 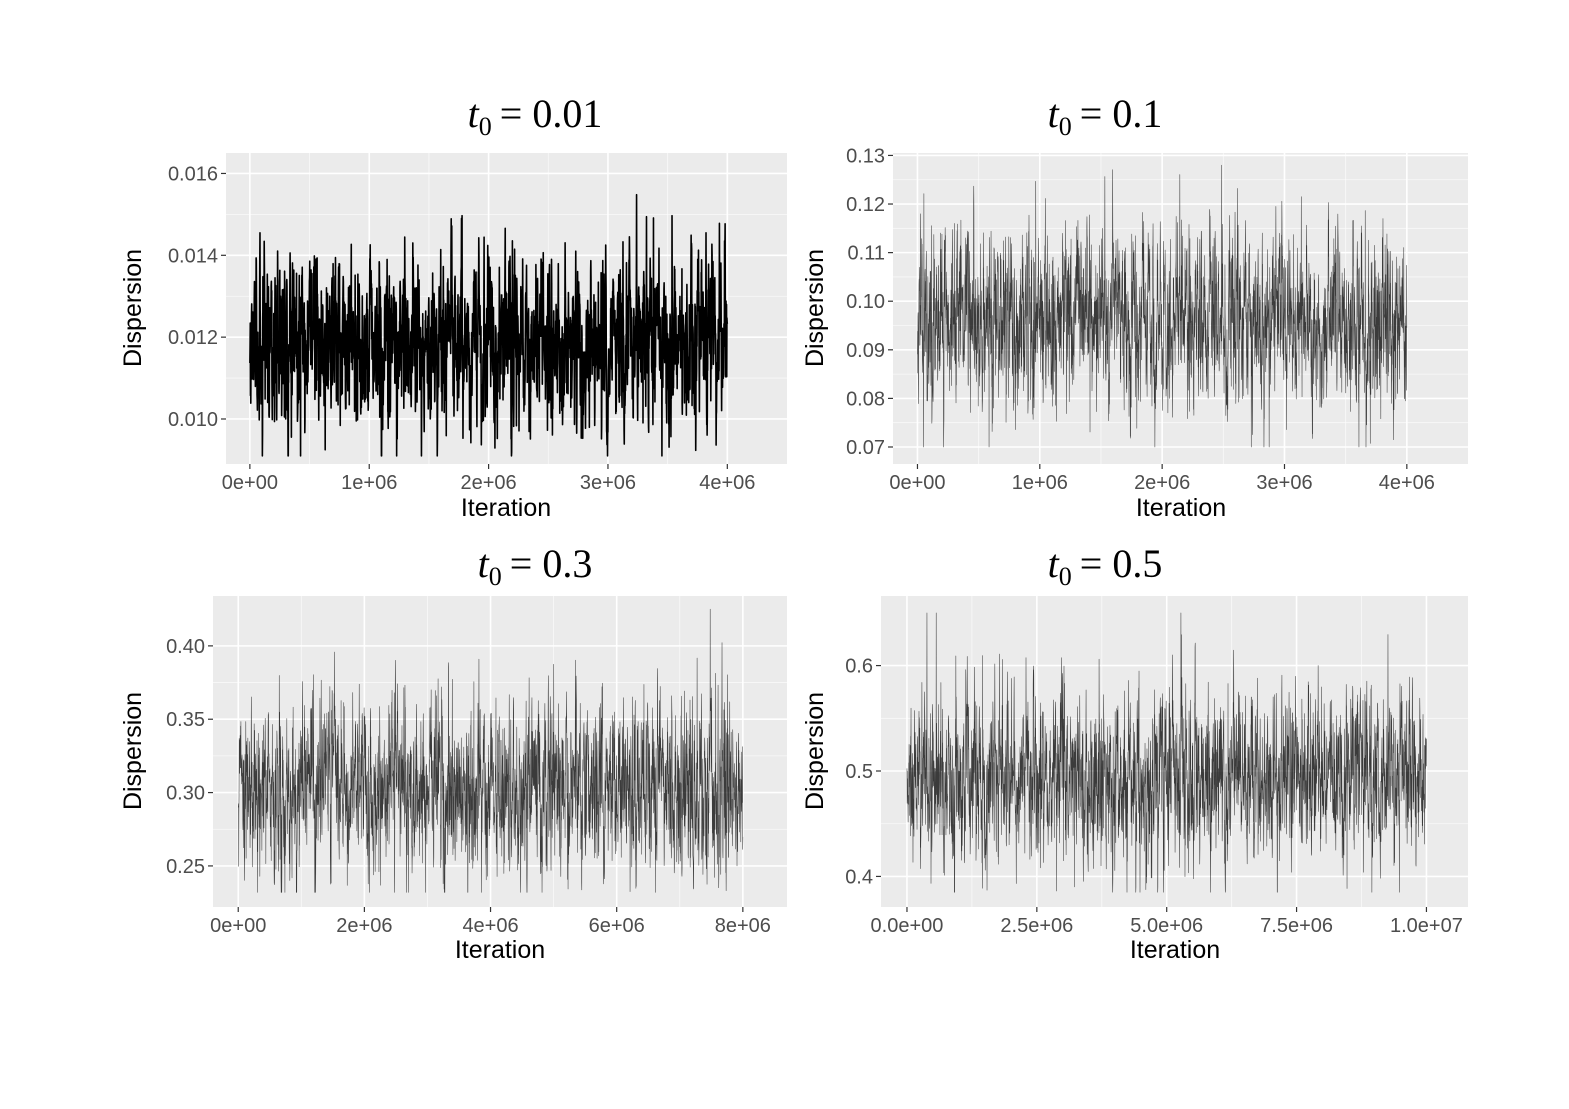 I want to click on x-tick-label: 8e+06, so click(x=743, y=926).